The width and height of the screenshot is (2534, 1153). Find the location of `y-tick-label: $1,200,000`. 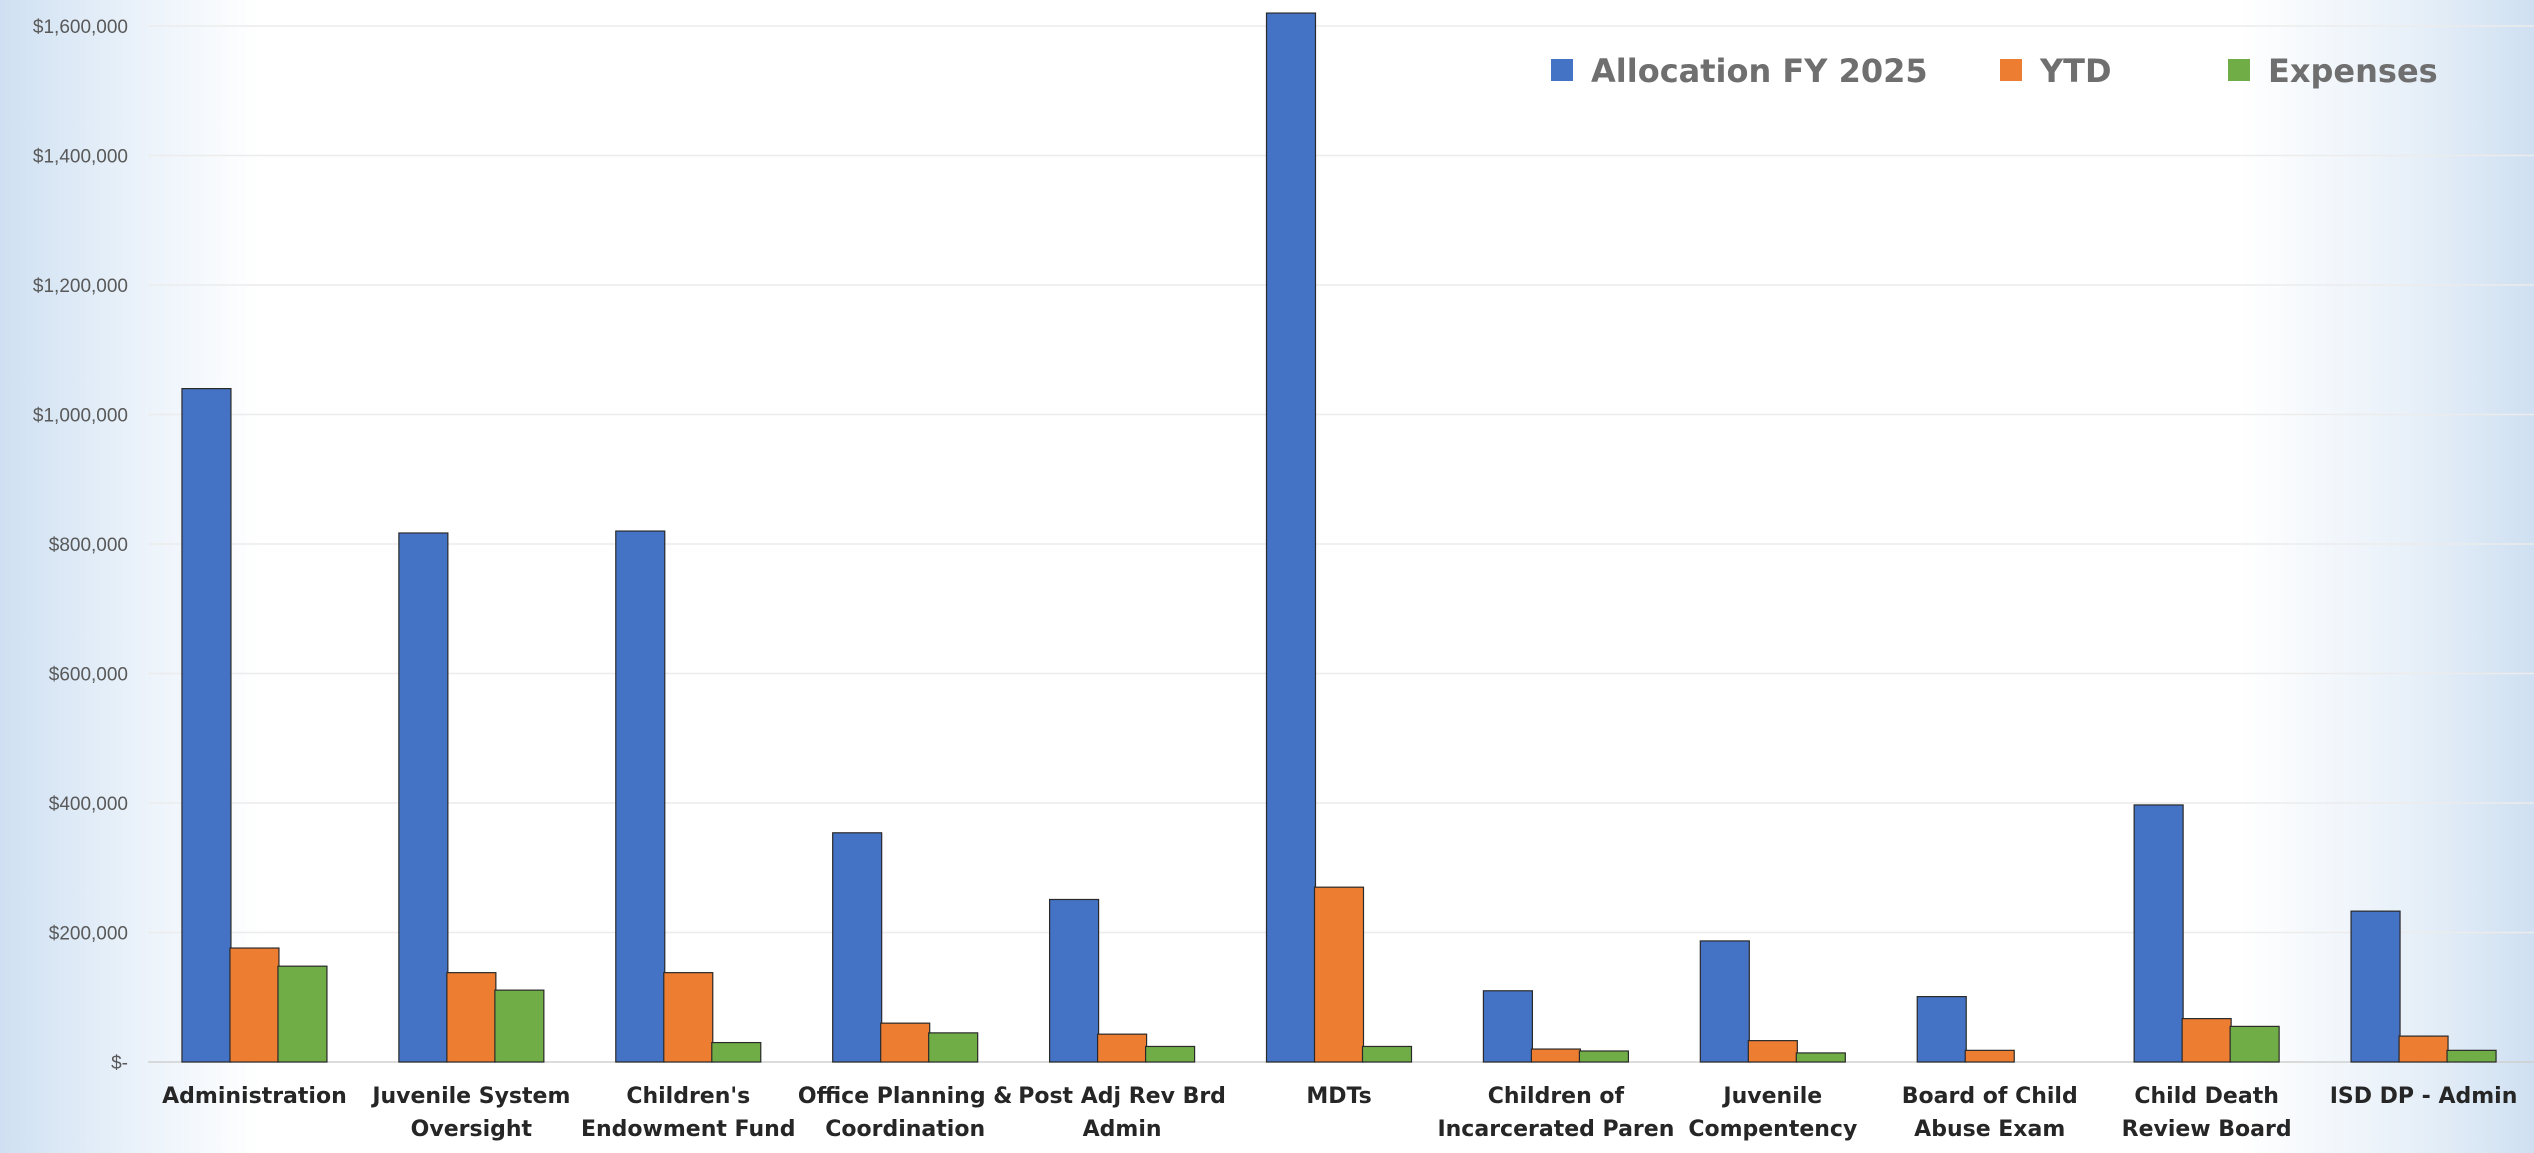

y-tick-label: $1,200,000 is located at coordinates (80, 286).